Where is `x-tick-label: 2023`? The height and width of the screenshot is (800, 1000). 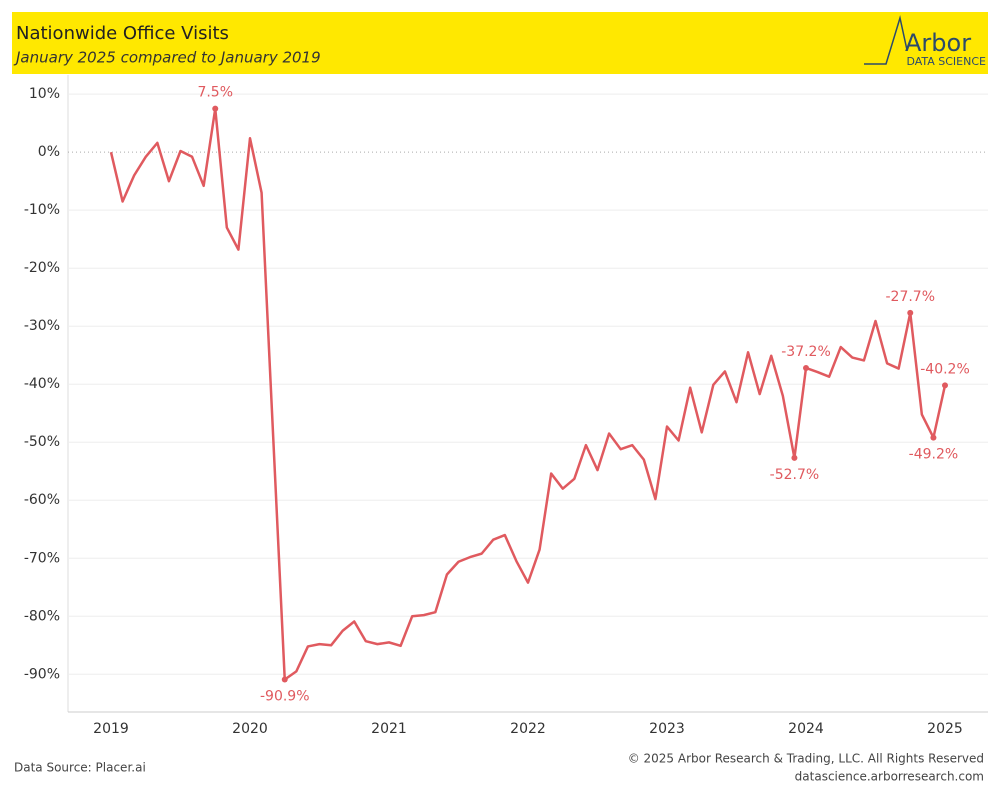 x-tick-label: 2023 is located at coordinates (667, 729).